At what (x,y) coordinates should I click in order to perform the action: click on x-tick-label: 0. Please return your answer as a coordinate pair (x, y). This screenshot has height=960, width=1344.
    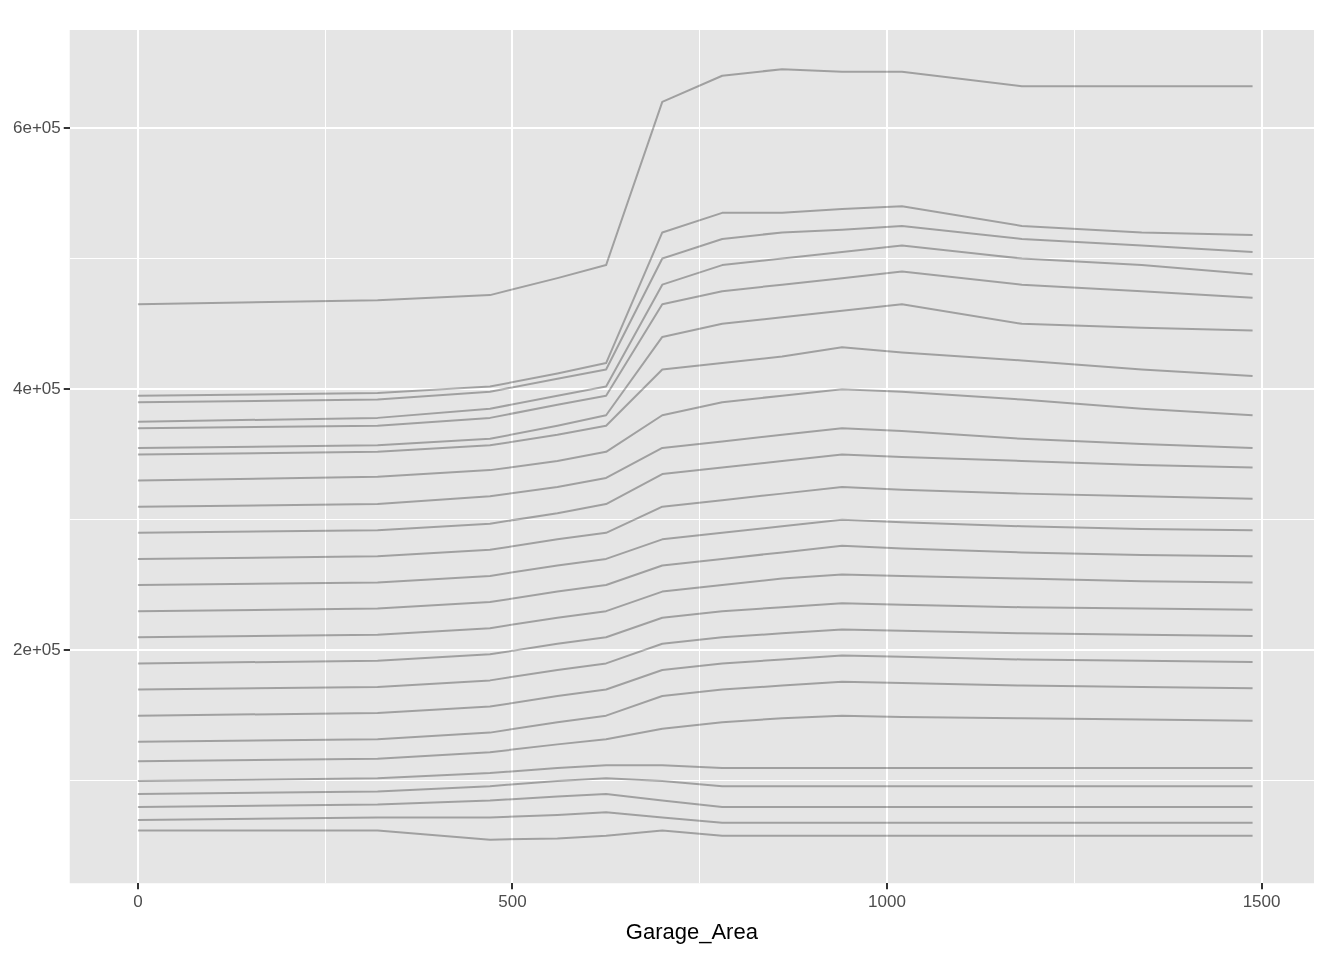
    Looking at the image, I should click on (138, 902).